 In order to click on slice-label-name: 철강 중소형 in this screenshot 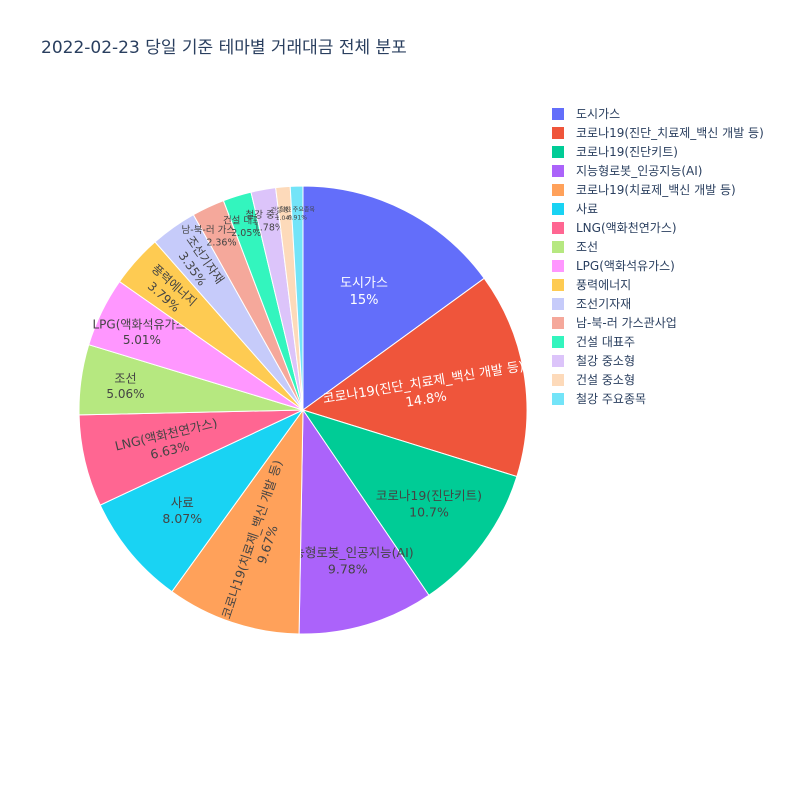, I will do `click(268, 215)`.